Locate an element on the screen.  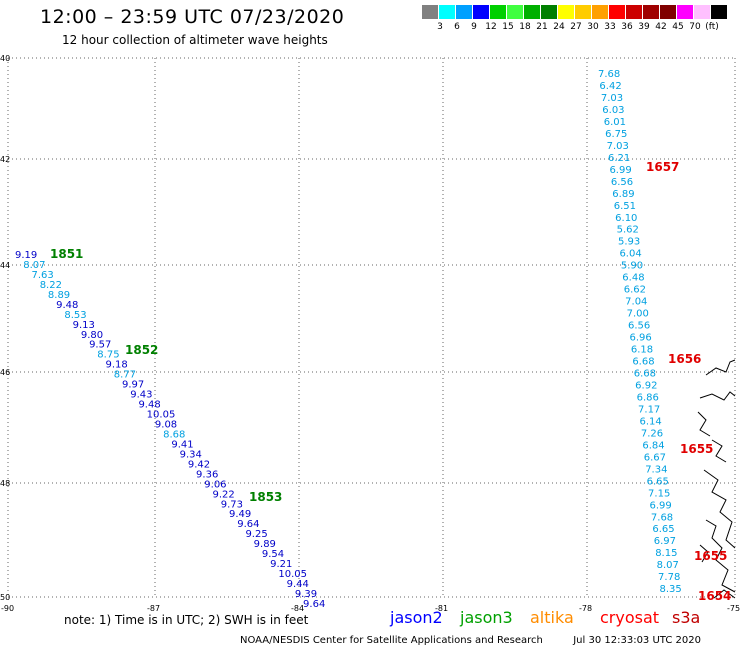
satellite-name: cryosat is located at coordinates (630, 617).